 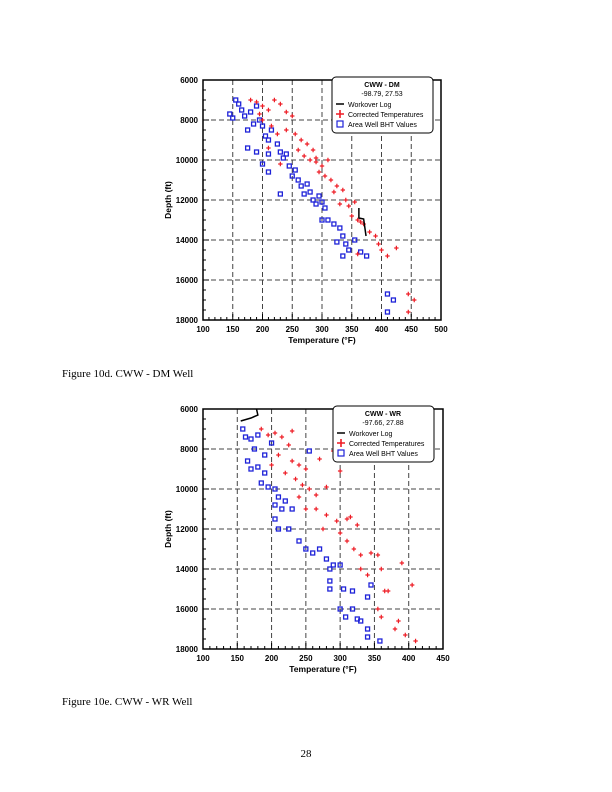 I want to click on y-tick-label: 10000, so click(x=187, y=160).